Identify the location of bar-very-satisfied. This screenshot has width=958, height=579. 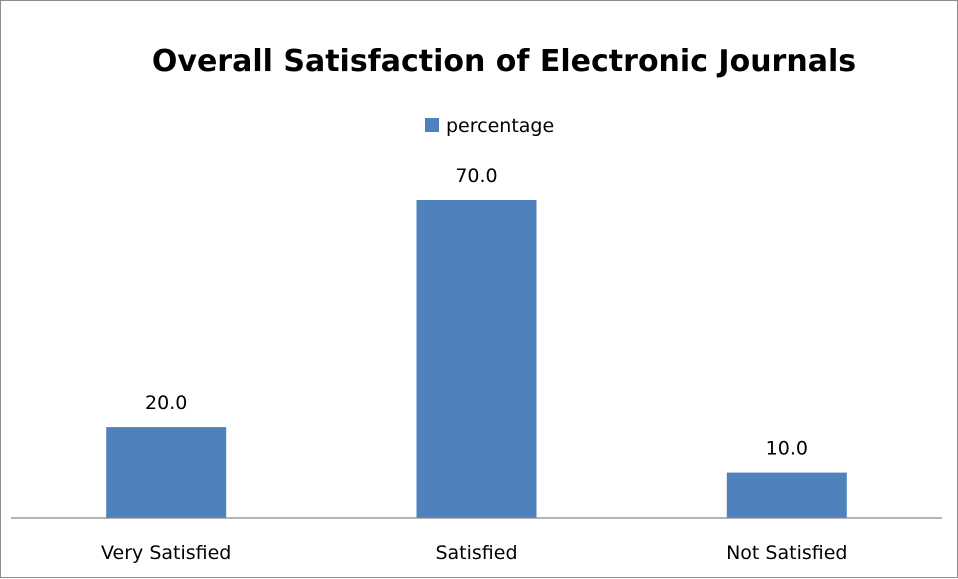
(166, 472).